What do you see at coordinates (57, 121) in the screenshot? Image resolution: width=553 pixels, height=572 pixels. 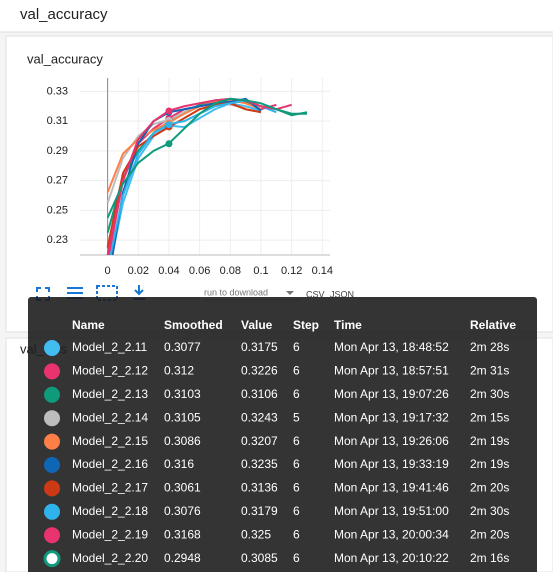 I see `y-tick-label: 0.31` at bounding box center [57, 121].